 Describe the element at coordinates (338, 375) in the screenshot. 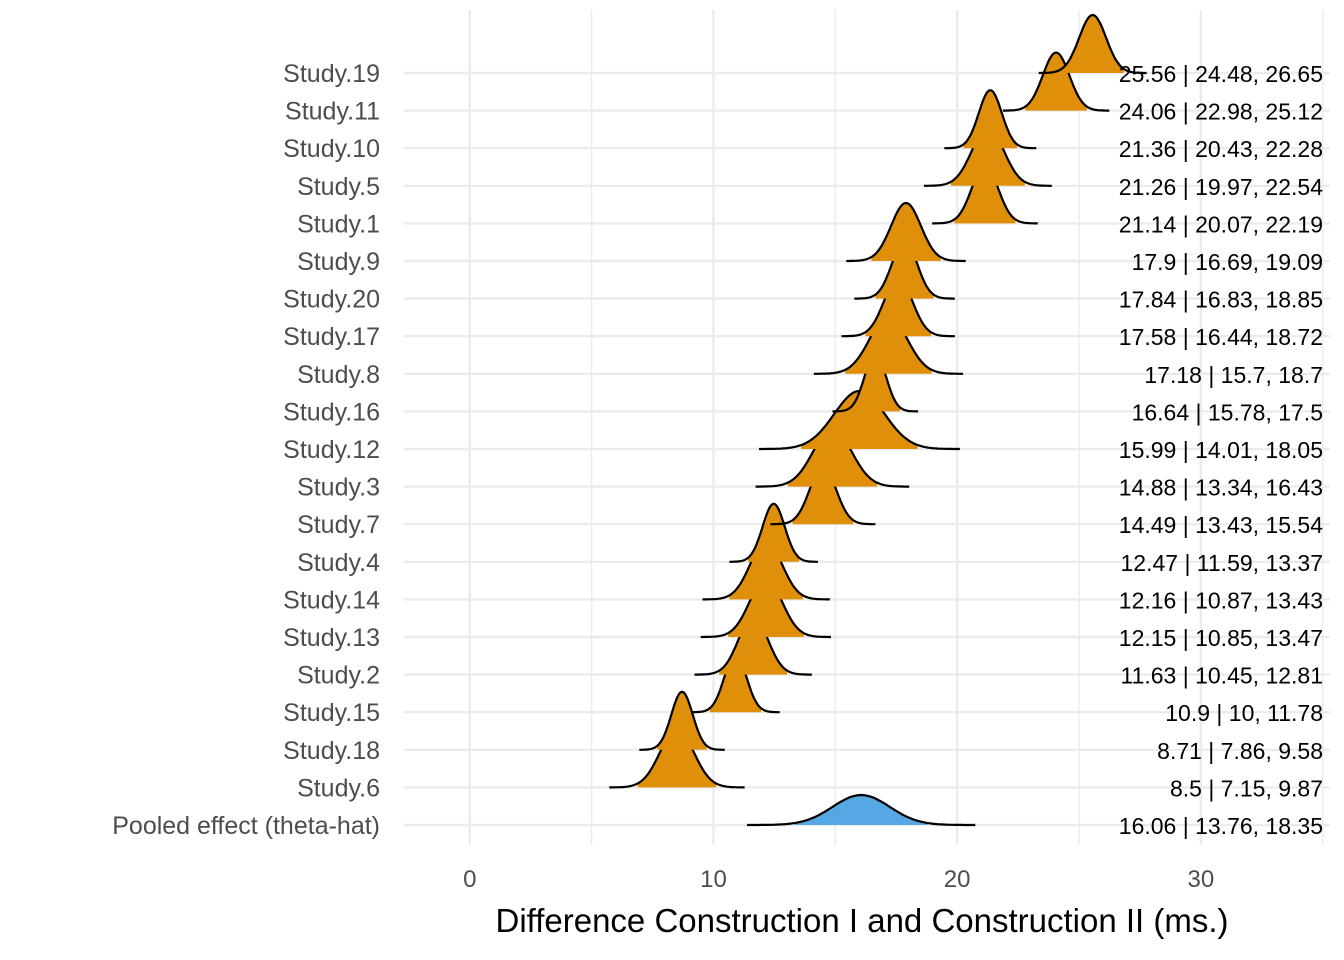

I see `y-tick-label: Study.8` at that location.